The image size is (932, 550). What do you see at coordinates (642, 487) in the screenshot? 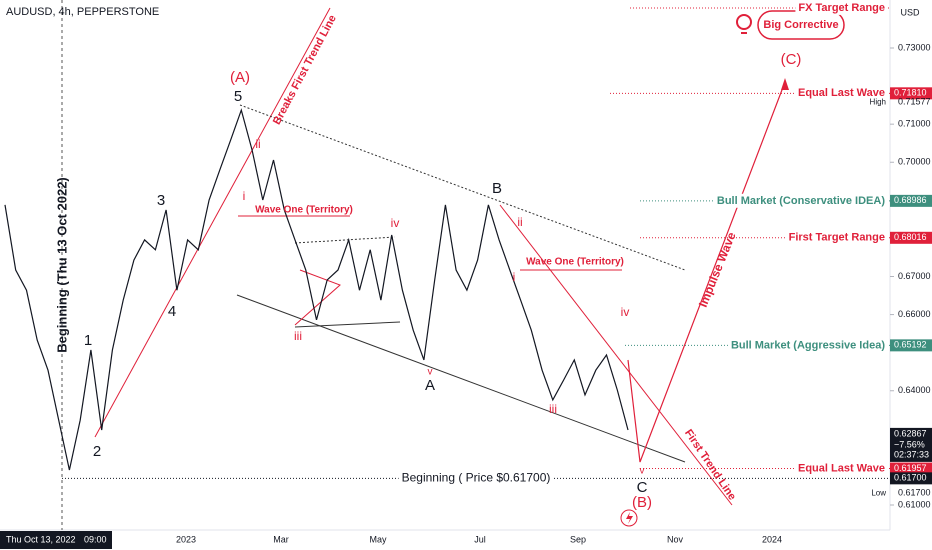
I see `wave-annotation: C` at bounding box center [642, 487].